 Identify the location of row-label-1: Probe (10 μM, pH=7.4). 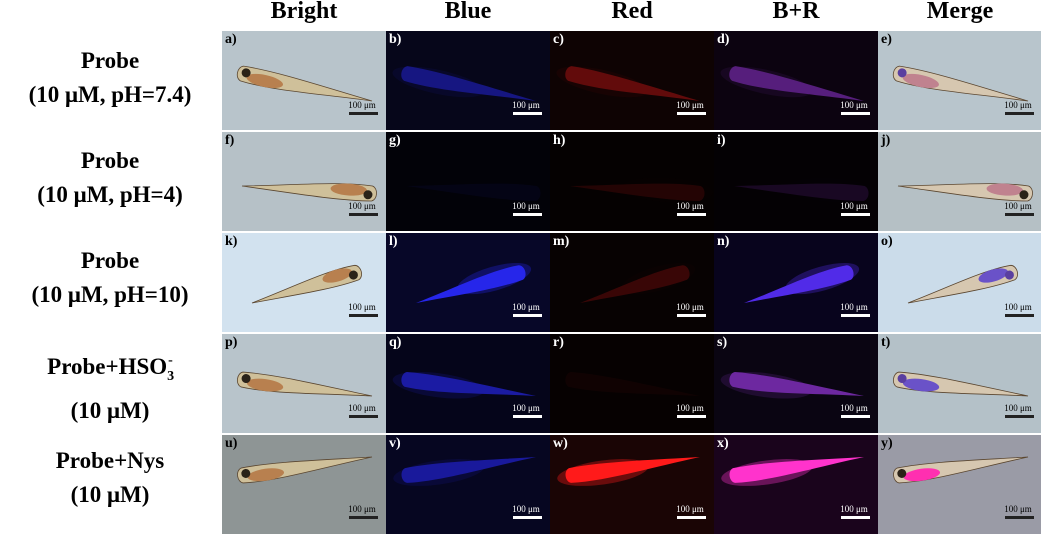
(110, 78).